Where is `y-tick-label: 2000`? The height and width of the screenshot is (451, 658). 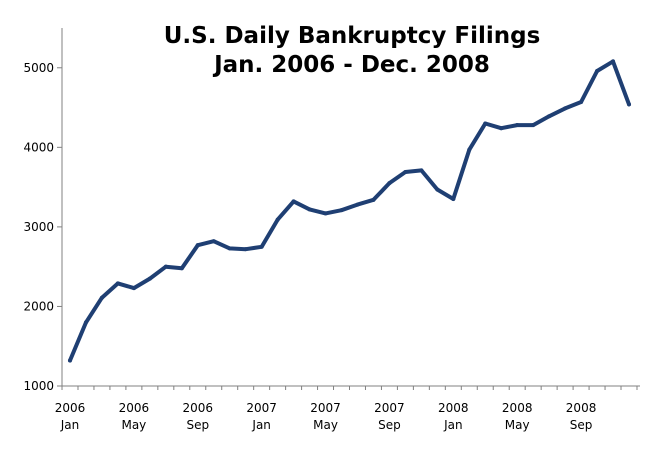 y-tick-label: 2000 is located at coordinates (38, 306).